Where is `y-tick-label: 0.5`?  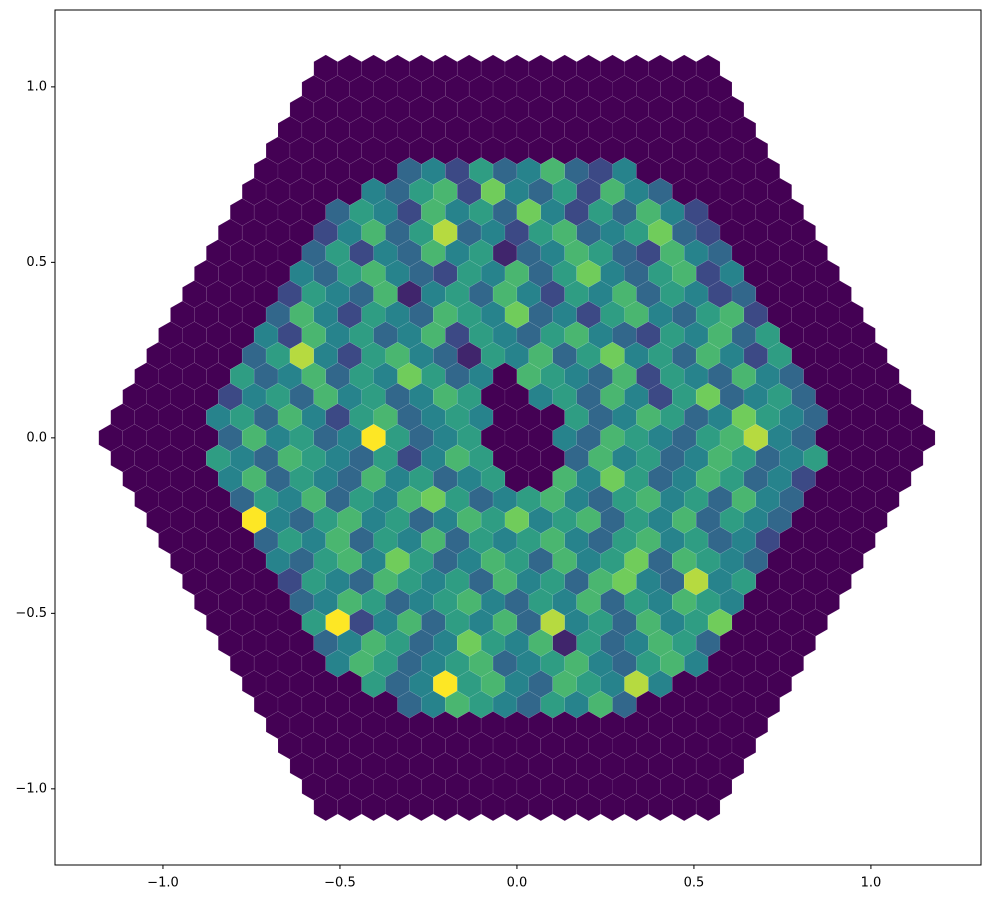 y-tick-label: 0.5 is located at coordinates (36, 262).